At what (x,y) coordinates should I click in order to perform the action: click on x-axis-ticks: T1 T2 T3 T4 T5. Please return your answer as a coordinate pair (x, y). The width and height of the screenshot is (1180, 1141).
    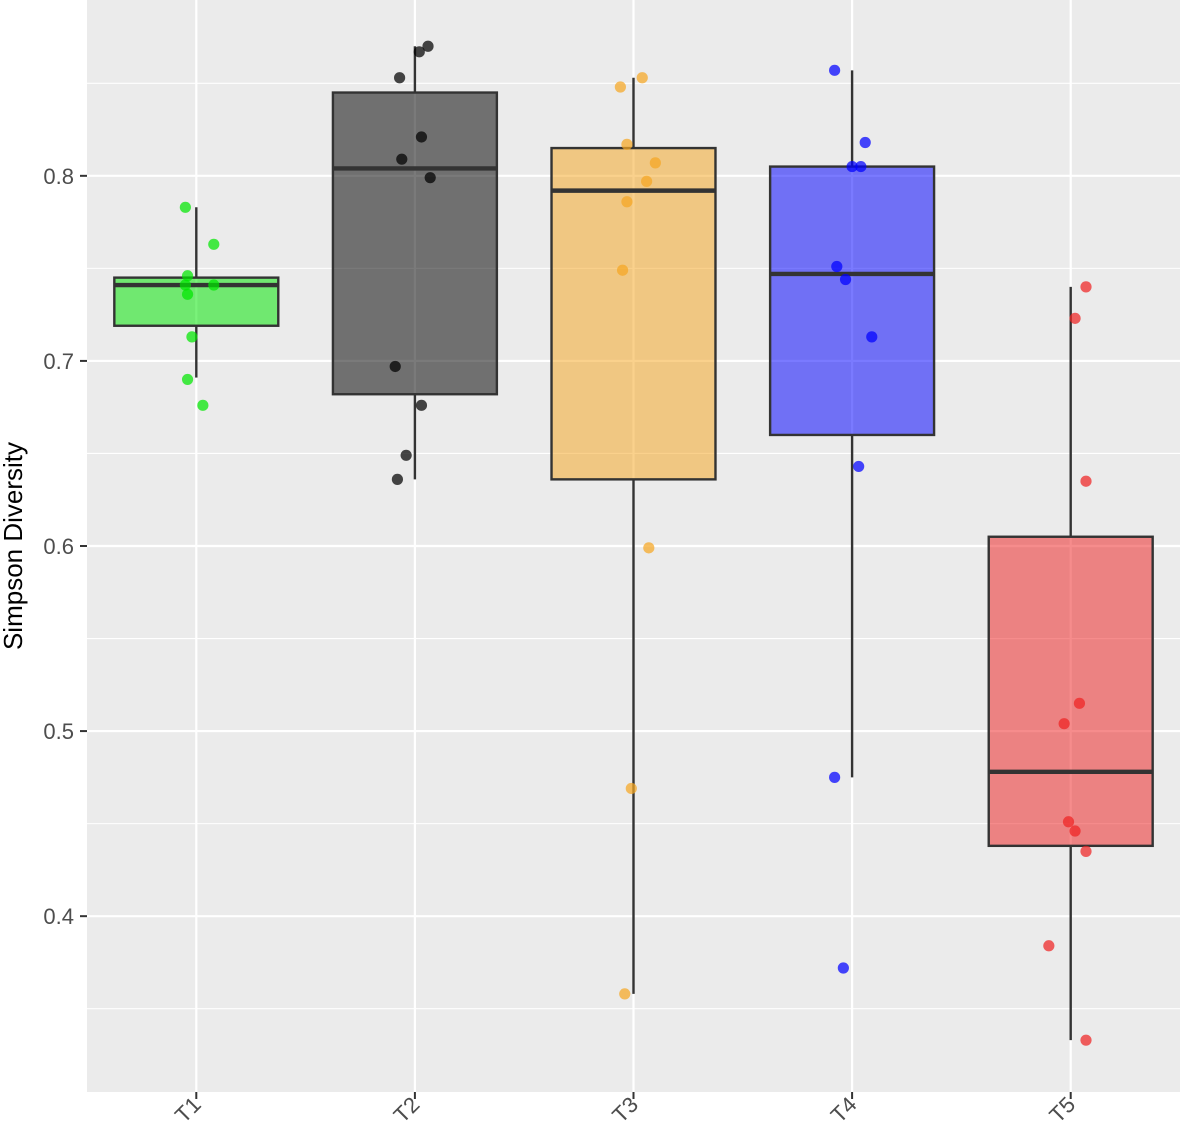
    Looking at the image, I should click on (625, 1110).